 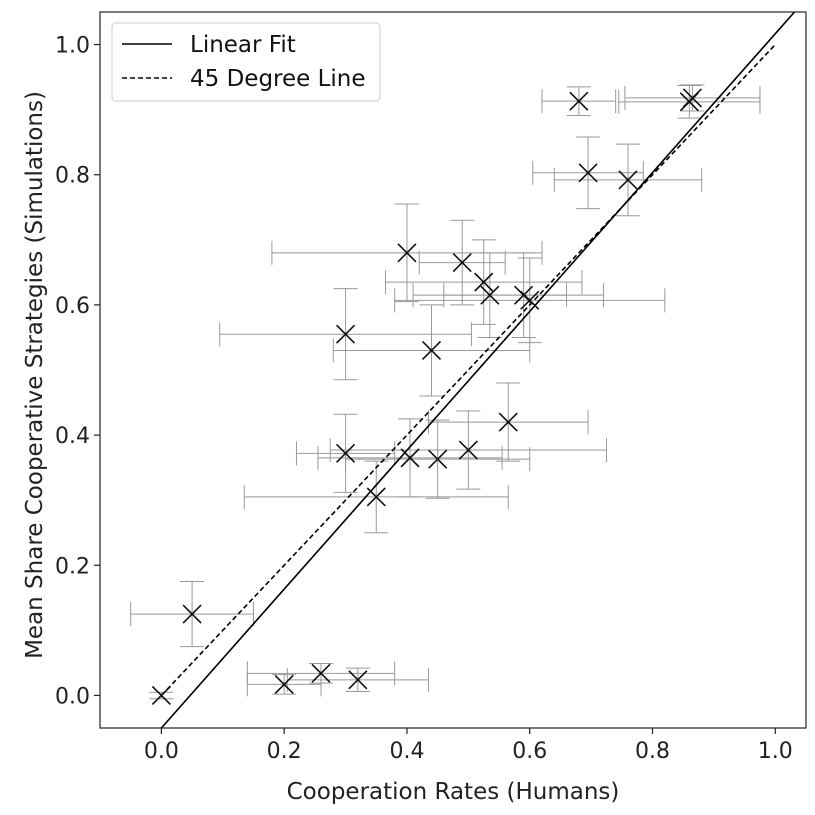 I want to click on x-axis-label: Cooperation Rates (Humans), so click(x=453, y=792).